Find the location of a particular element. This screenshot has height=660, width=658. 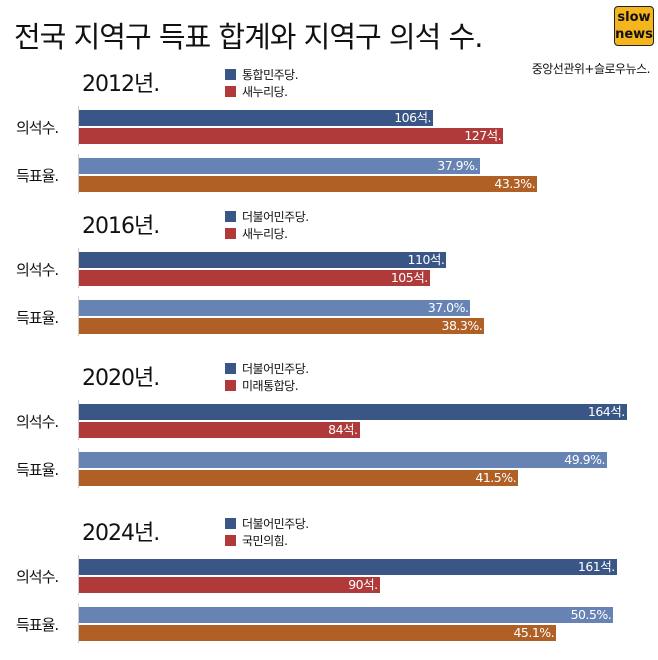

bar-votes-a: 50.5%. is located at coordinates (346, 615).